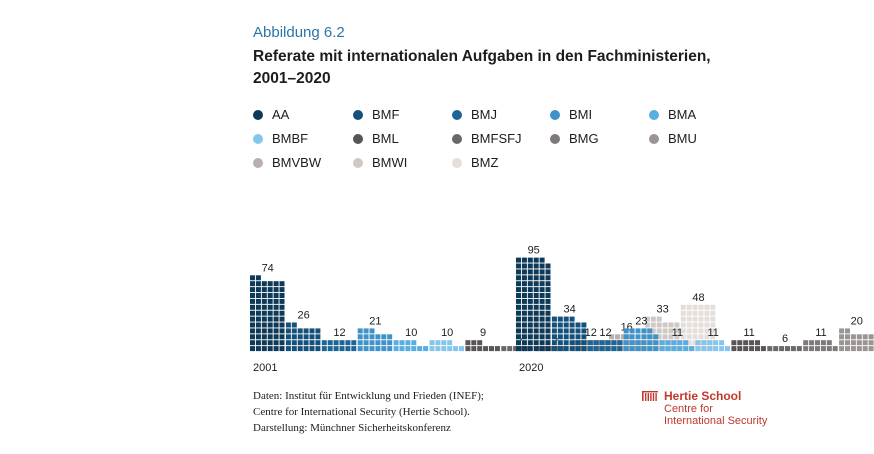 This screenshot has height=454, width=874. What do you see at coordinates (271, 115) in the screenshot?
I see `legend-item-aa: AA` at bounding box center [271, 115].